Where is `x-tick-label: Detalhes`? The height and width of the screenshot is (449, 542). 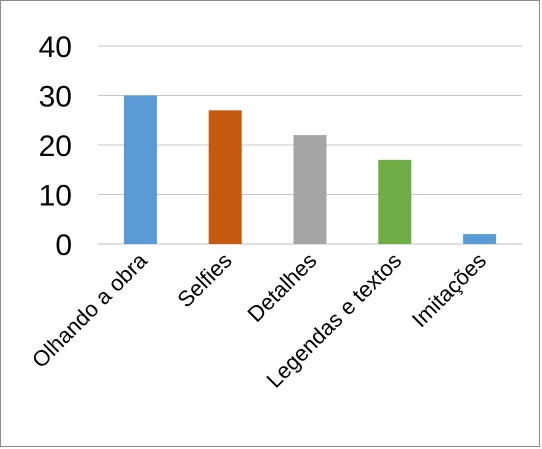
x-tick-label: Detalhes is located at coordinates (281, 287).